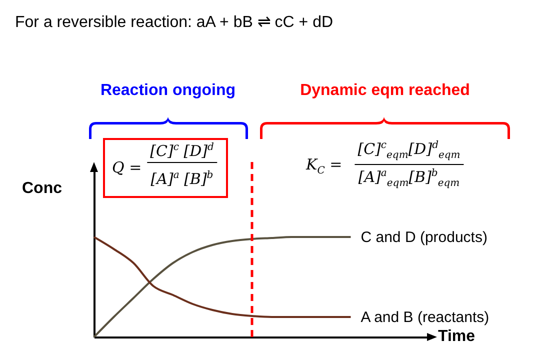  Describe the element at coordinates (174, 22) in the screenshot. I see `chart-title: For a reversible reaction: aA + bB ⇌ cC + dD` at that location.